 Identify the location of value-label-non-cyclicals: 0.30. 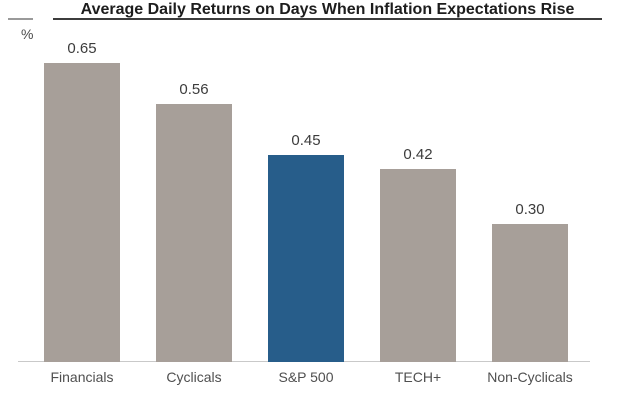
(530, 209).